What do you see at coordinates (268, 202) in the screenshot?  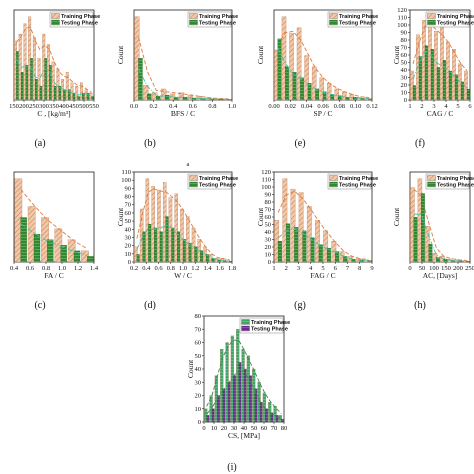 I see `y-tick-label: 80` at bounding box center [268, 202].